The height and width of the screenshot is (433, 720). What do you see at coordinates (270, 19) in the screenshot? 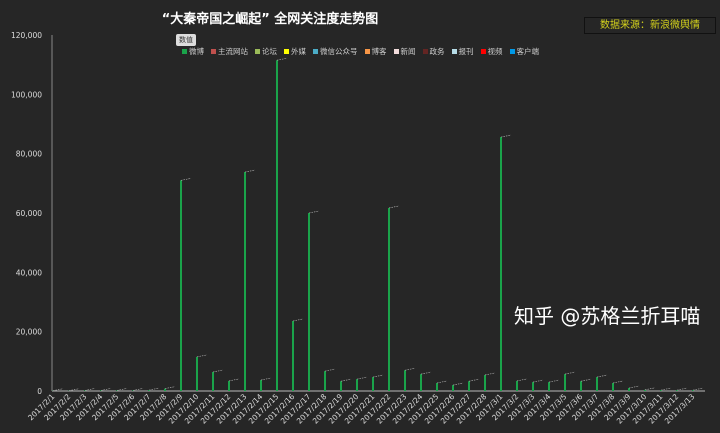
I see `chart-title: “大秦帝国之崛起” 全网关注度走势图` at bounding box center [270, 19].